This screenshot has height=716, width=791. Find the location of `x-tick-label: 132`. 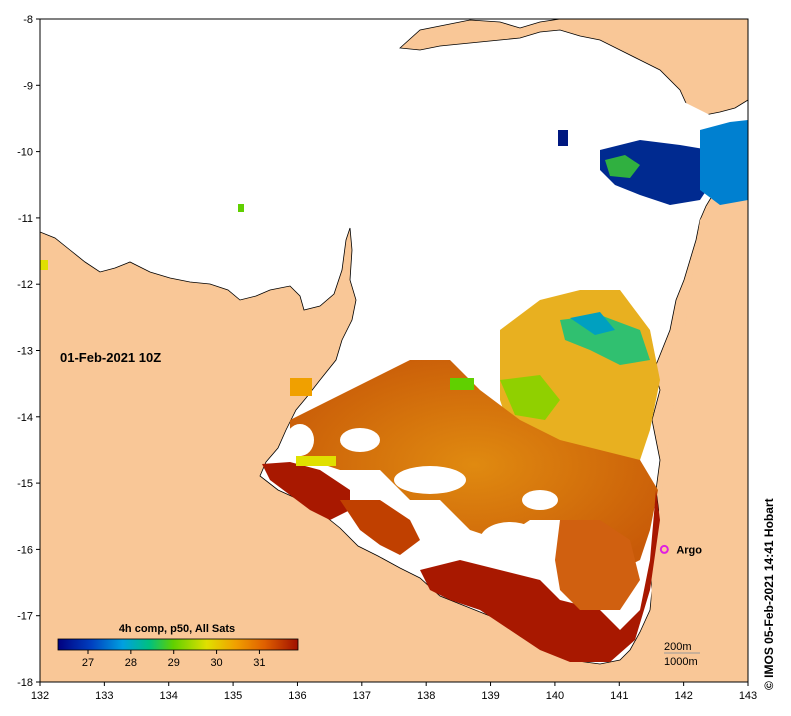

x-tick-label: 132 is located at coordinates (40, 696).